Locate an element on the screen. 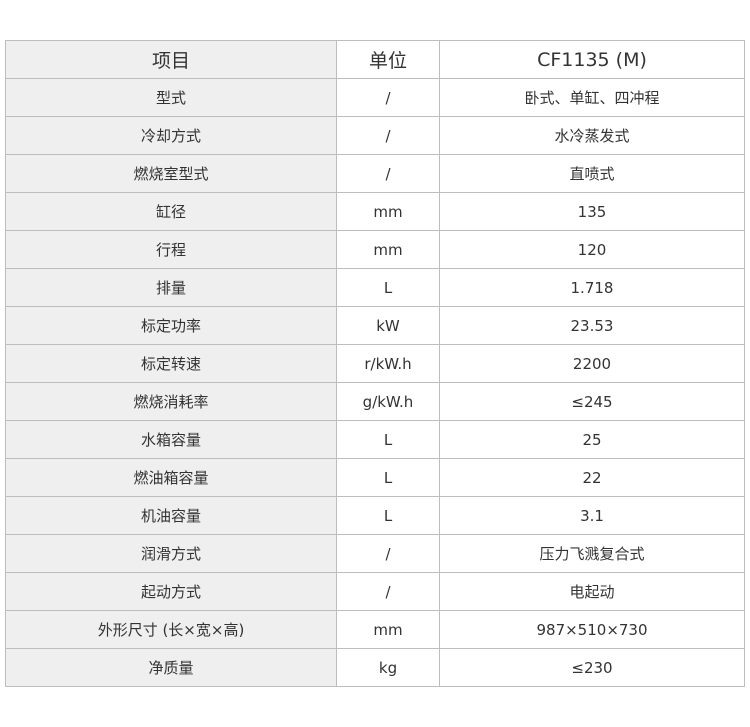 Image resolution: width=750 pixels, height=727 pixels. item-cell: 行程 is located at coordinates (171, 249).